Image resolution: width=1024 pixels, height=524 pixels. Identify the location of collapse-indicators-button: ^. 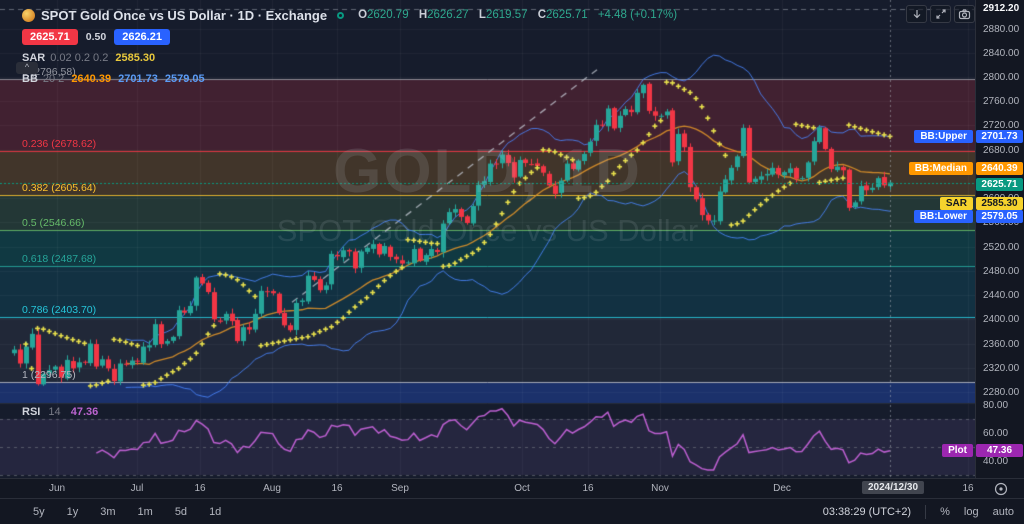
(27, 68).